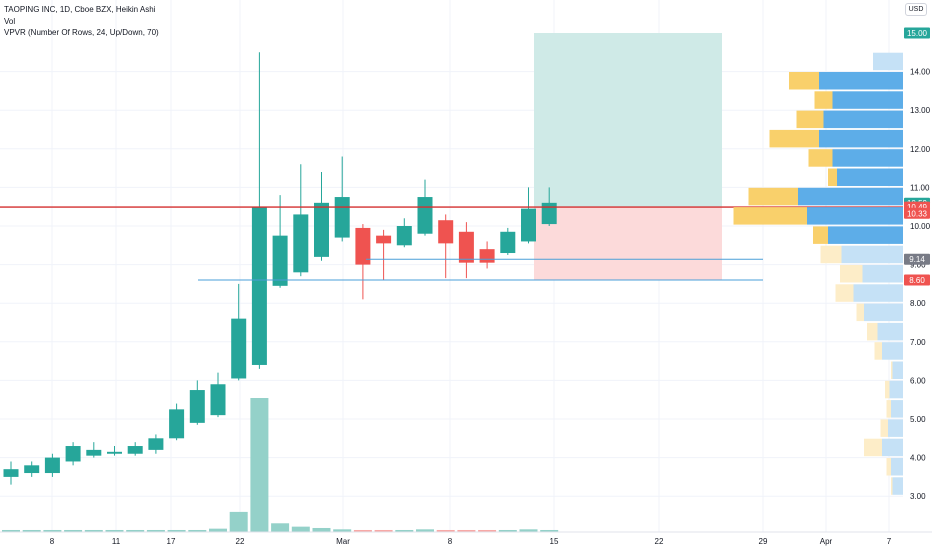  Describe the element at coordinates (826, 541) in the screenshot. I see `time-tick-label: Apr` at that location.